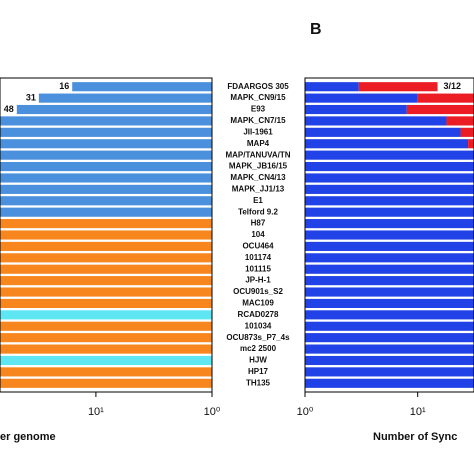  I want to click on x-axis-label: er genome, so click(28, 437).